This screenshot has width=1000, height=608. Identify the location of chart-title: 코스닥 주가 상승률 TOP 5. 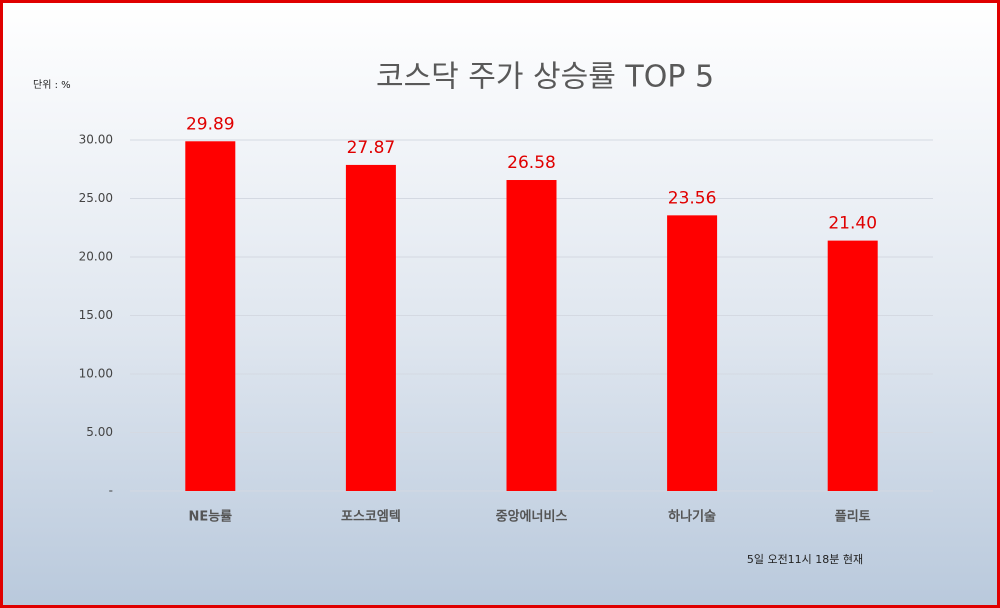
(545, 77).